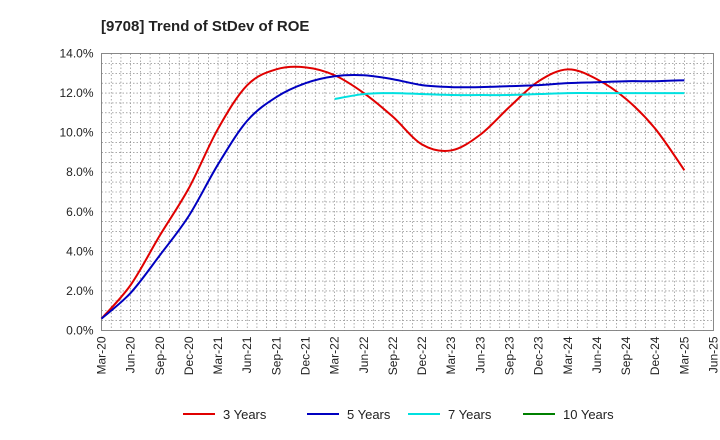 The image size is (720, 440). I want to click on x-tick-label: Dec-23, so click(539, 355).